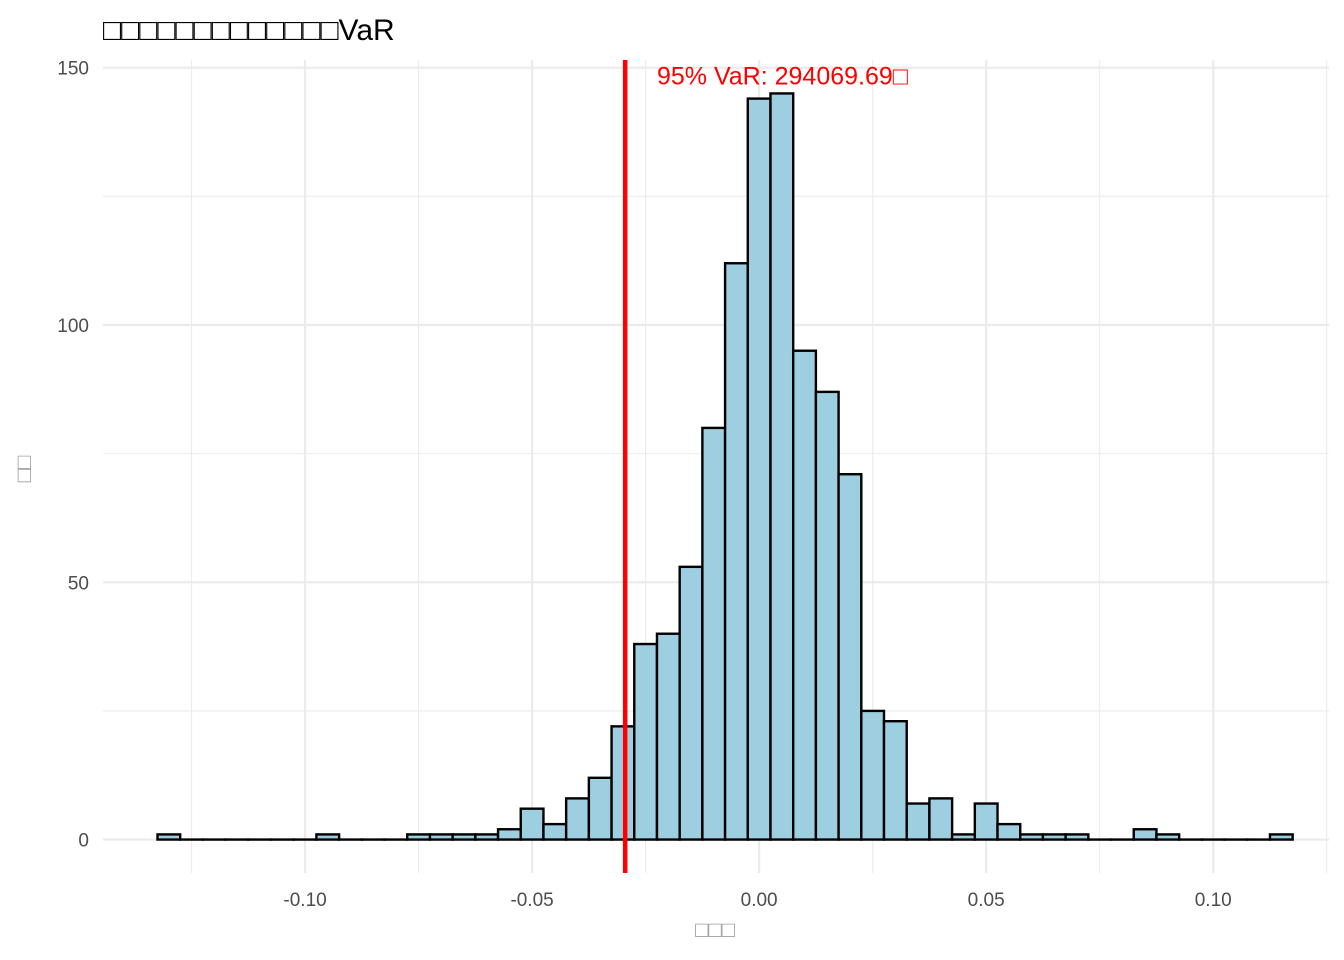 The width and height of the screenshot is (1344, 960). I want to click on x-axis-ticks: -0.10 -0.05 0.00 0.05 0.10, so click(757, 900).